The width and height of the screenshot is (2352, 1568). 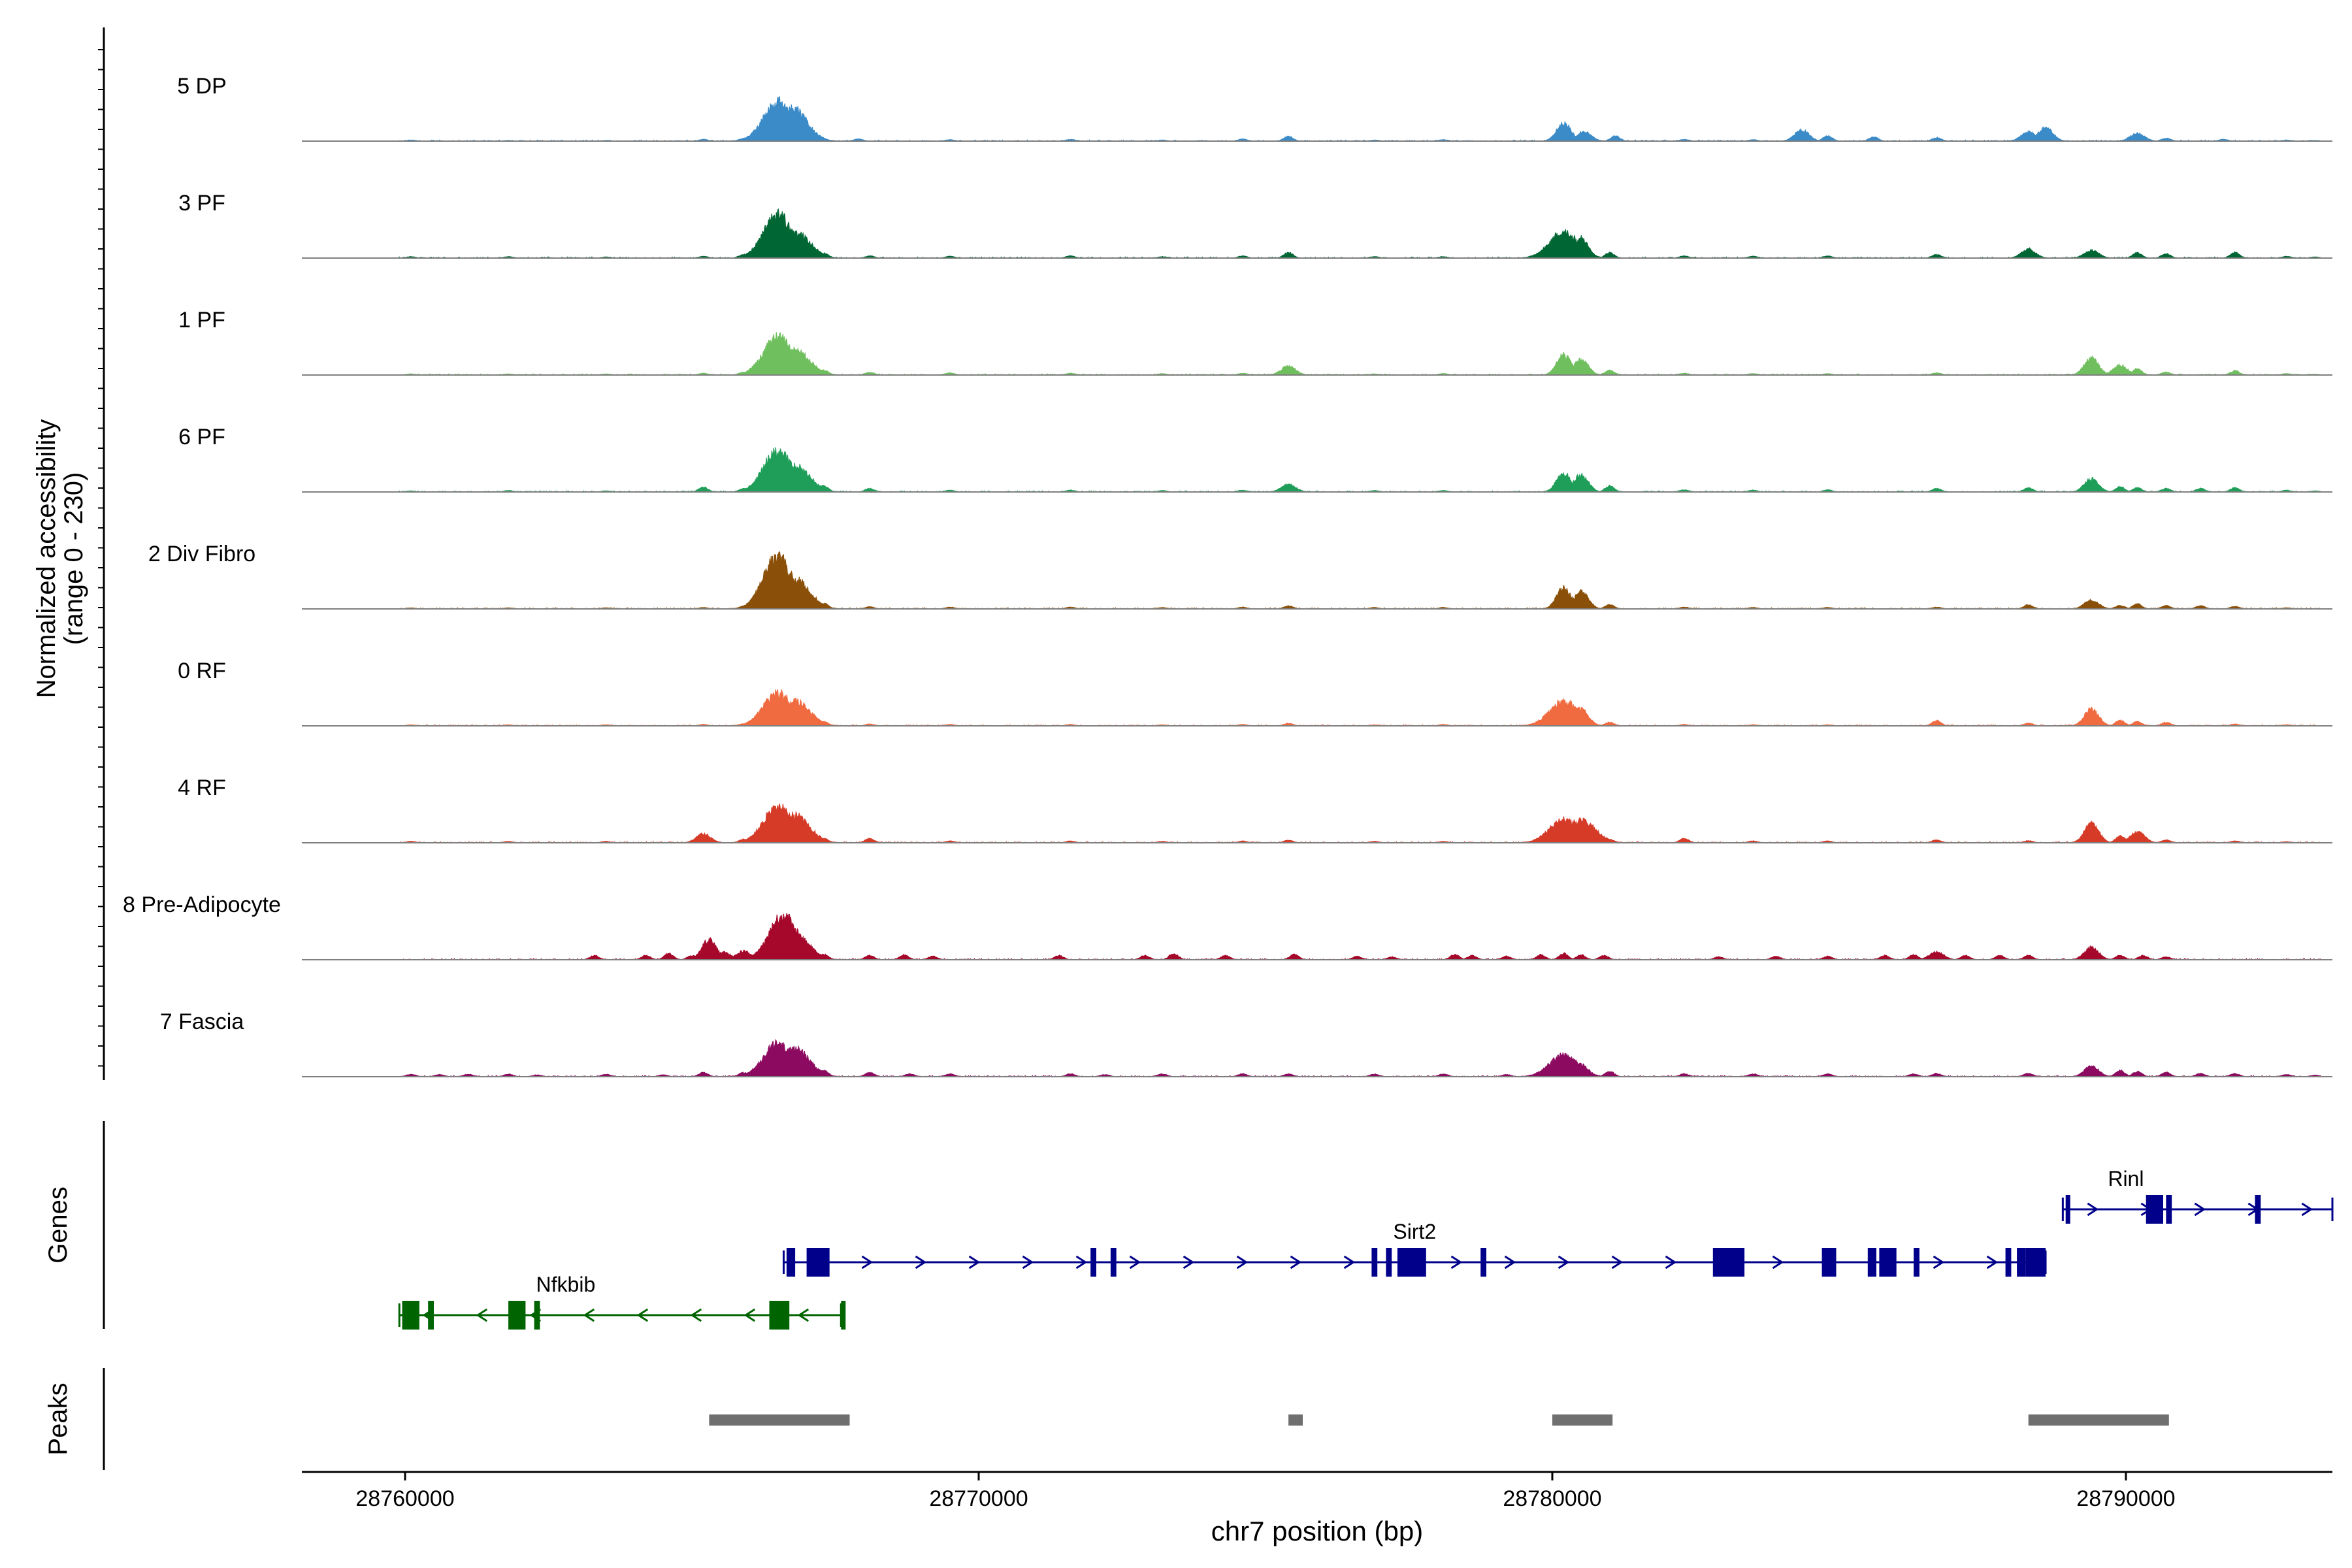 I want to click on track-label: 6 PF, so click(x=201, y=437).